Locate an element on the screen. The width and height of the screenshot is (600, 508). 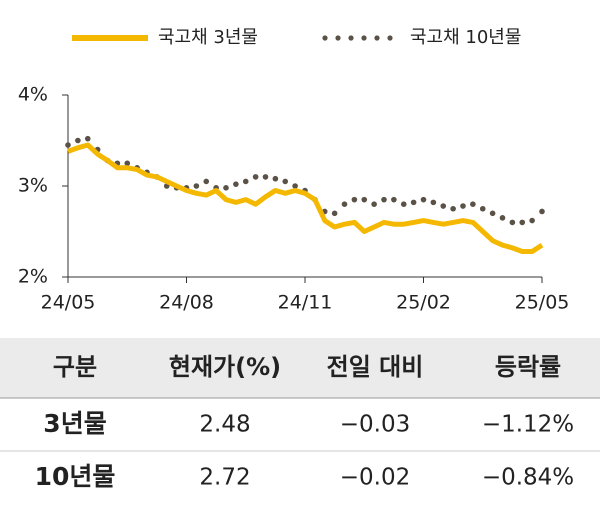
x-tick-label: 25/02 is located at coordinates (423, 303).